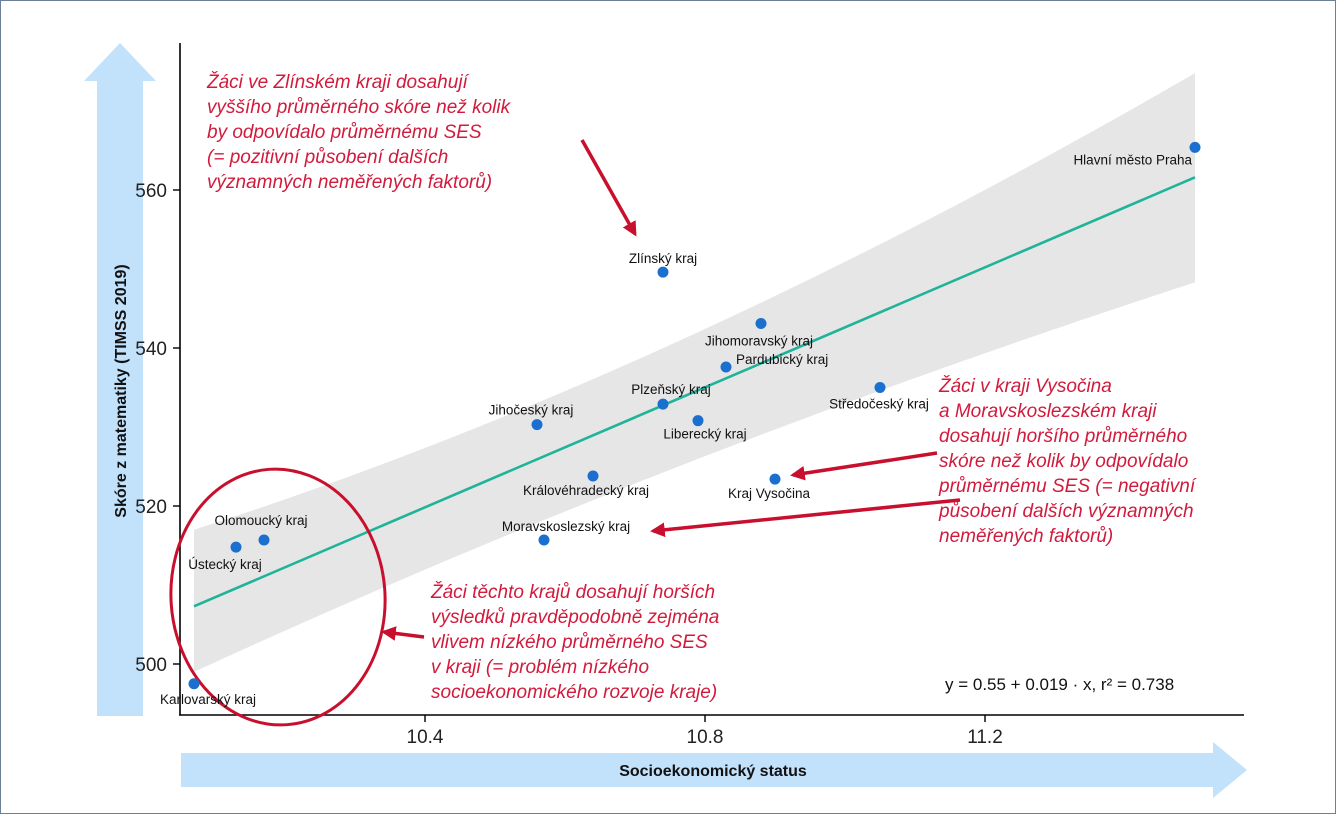 This screenshot has width=1338, height=817. Describe the element at coordinates (759, 341) in the screenshot. I see `point-label: Jihomoravský kraj` at that location.